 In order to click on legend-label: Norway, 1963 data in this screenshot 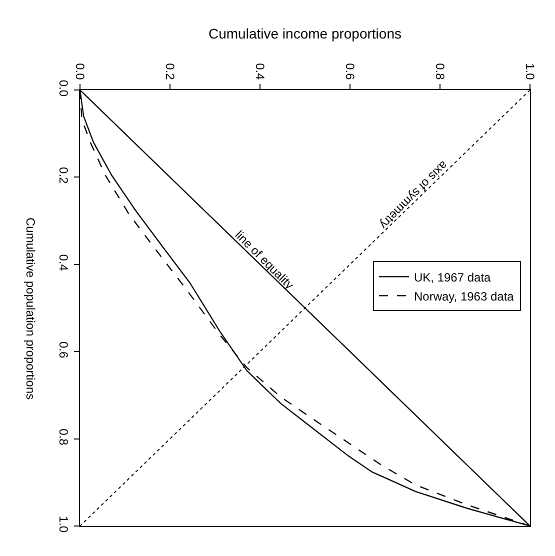, I will do `click(464, 296)`.